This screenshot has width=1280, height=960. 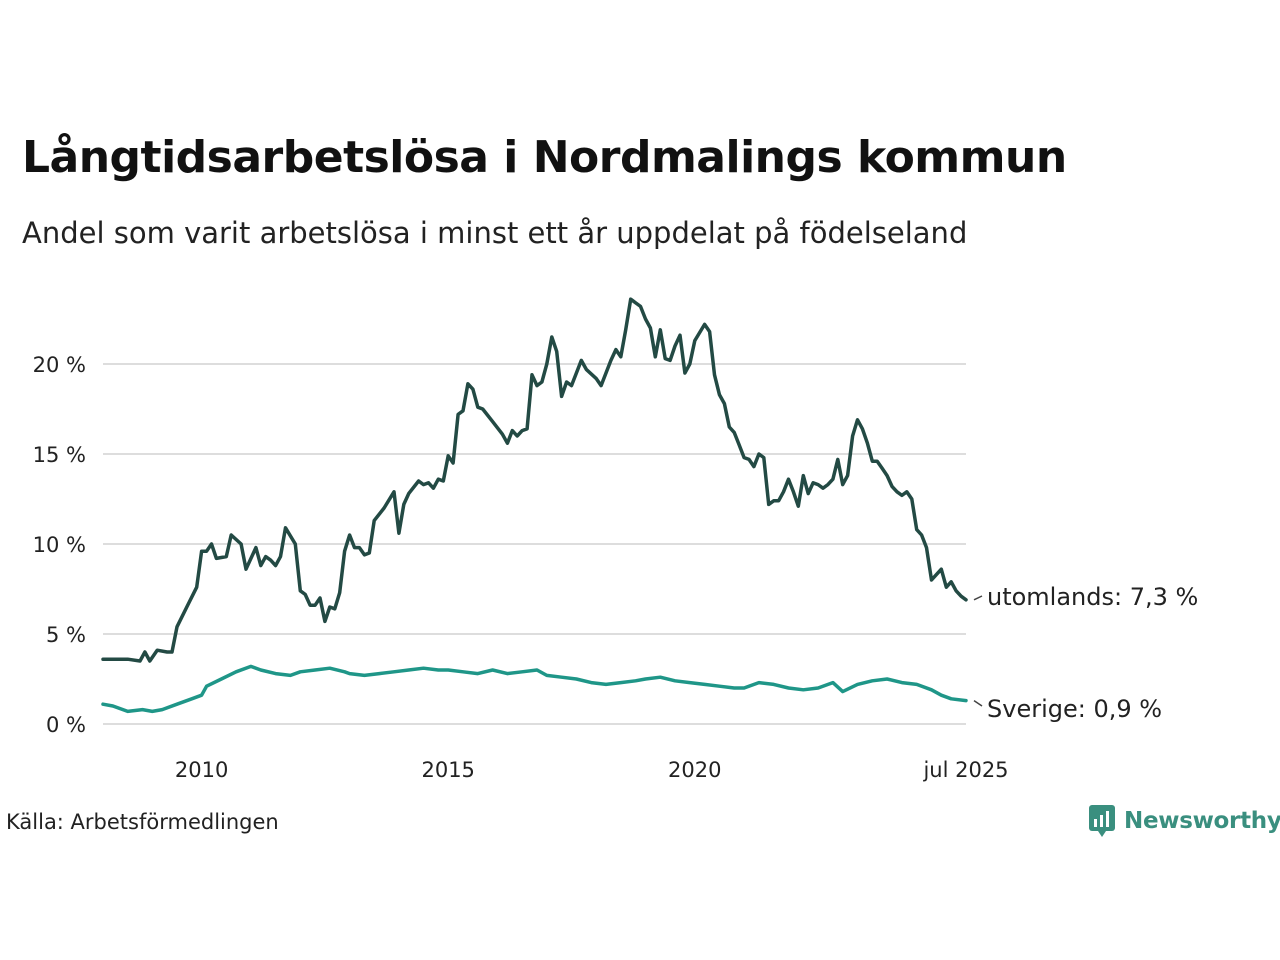 I want to click on y-tick-label: 20 %, so click(x=59, y=365).